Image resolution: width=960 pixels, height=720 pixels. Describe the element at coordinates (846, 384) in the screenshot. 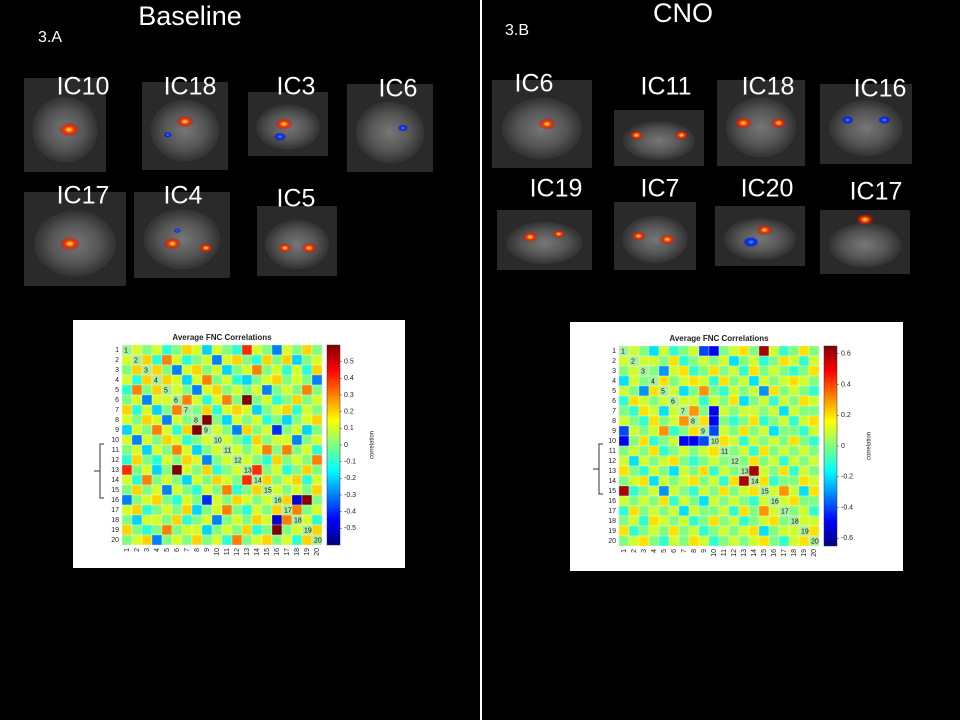

I see `colorbar-tick-label: 0.4` at that location.